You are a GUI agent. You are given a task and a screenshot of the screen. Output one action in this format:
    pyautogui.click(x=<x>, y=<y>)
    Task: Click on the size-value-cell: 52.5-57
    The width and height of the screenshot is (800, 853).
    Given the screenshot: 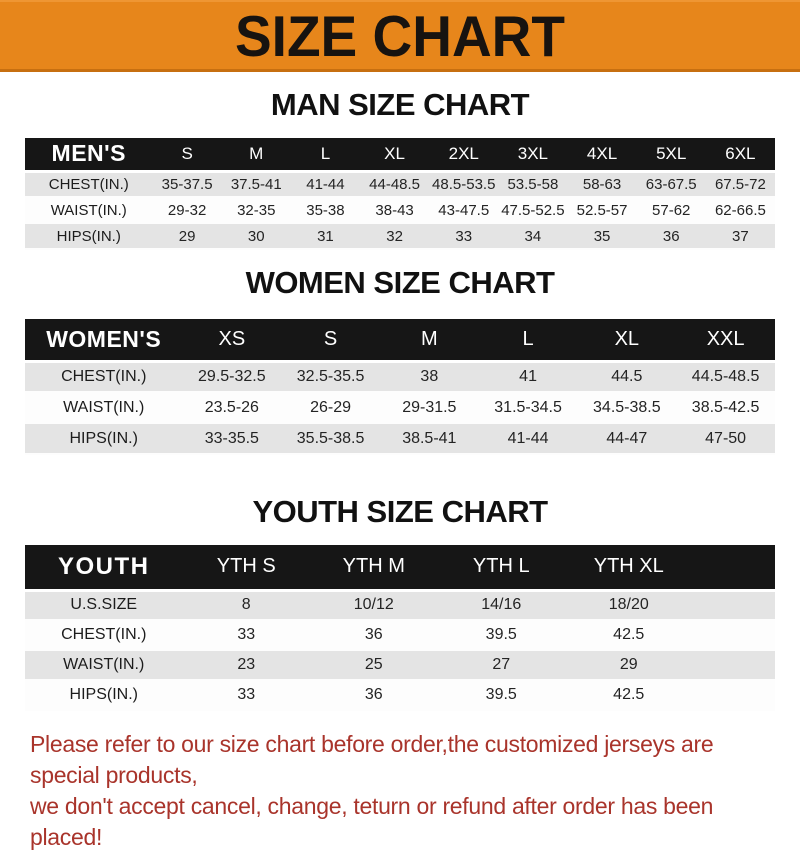 What is the action you would take?
    pyautogui.click(x=602, y=210)
    